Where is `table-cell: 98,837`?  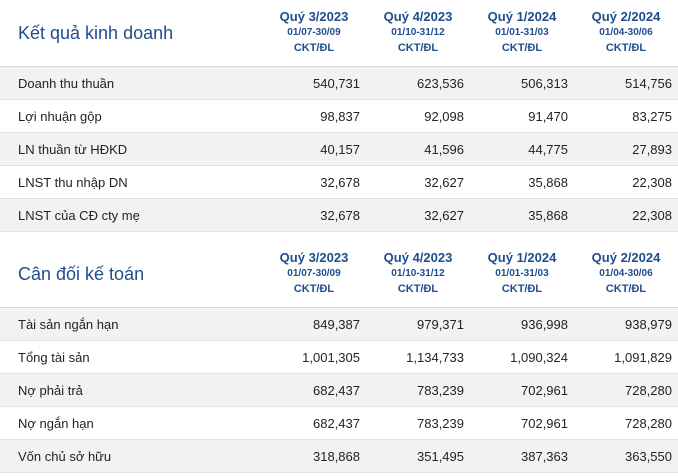 table-cell: 98,837 is located at coordinates (340, 116).